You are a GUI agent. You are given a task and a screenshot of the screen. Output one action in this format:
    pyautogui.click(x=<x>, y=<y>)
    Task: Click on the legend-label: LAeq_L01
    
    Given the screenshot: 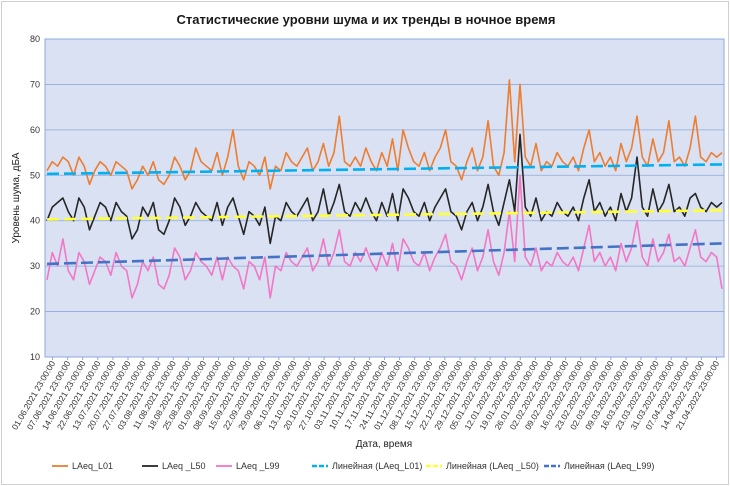 What is the action you would take?
    pyautogui.click(x=92, y=466)
    